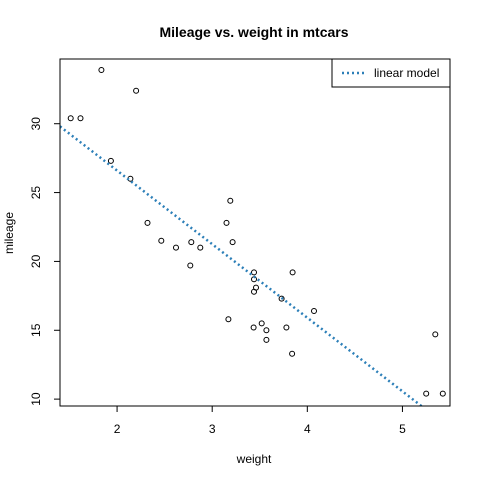  Describe the element at coordinates (36, 330) in the screenshot. I see `y-tick-label: 15` at that location.